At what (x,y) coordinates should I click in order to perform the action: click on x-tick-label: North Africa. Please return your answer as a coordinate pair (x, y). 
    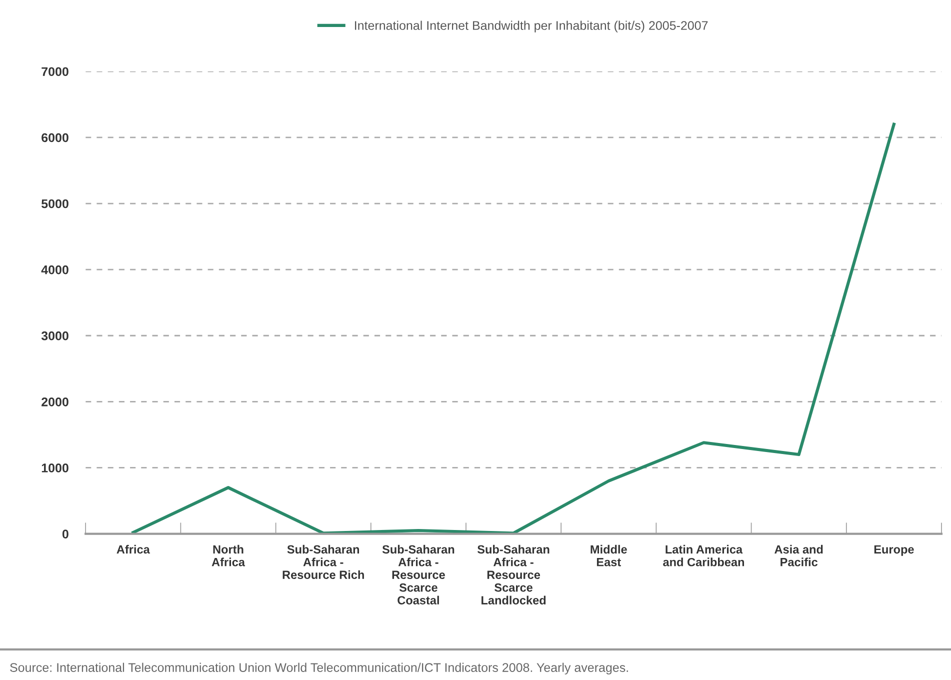
    Looking at the image, I should click on (229, 555).